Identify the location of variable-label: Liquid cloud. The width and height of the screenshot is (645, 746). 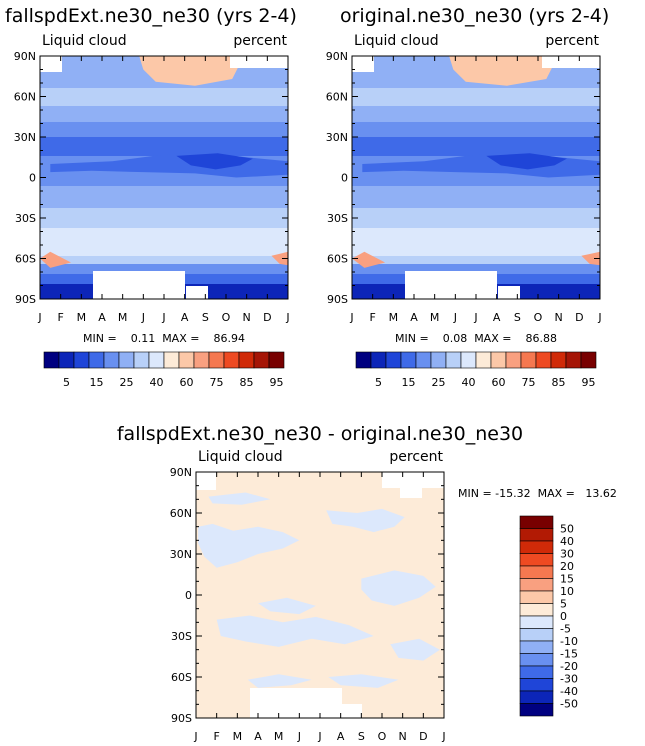
(396, 41).